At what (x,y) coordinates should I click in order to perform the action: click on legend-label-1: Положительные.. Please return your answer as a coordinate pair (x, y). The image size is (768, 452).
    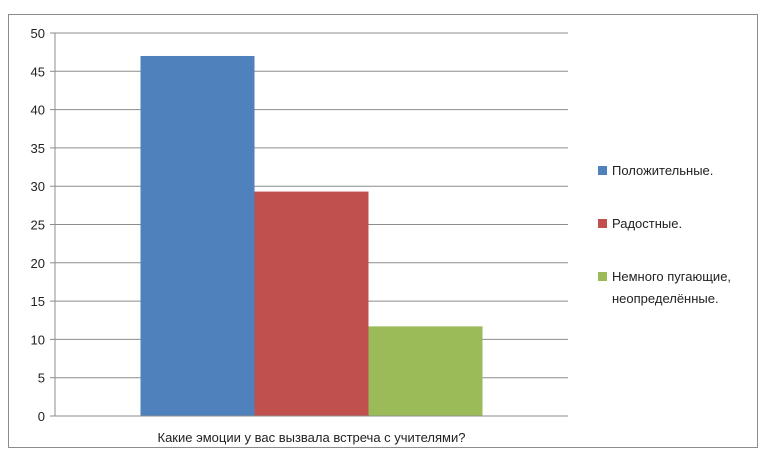
    Looking at the image, I should click on (662, 170).